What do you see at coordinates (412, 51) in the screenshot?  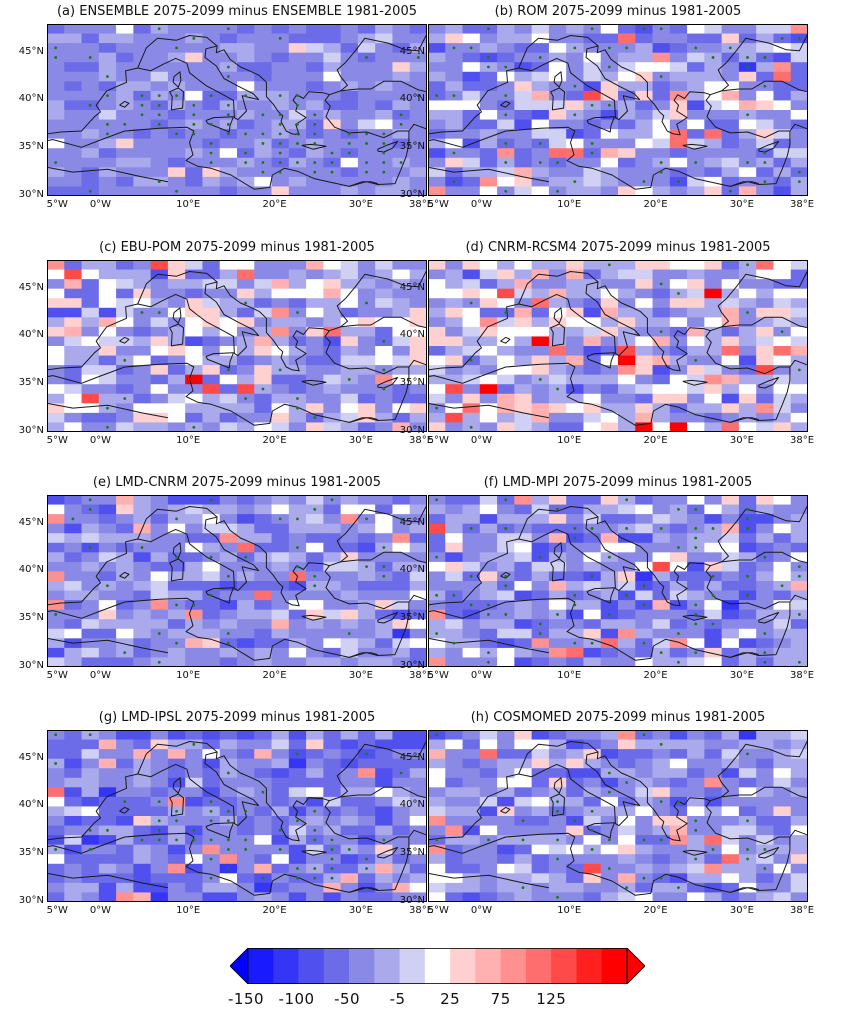 I see `latitude-tick-label: 45°N` at bounding box center [412, 51].